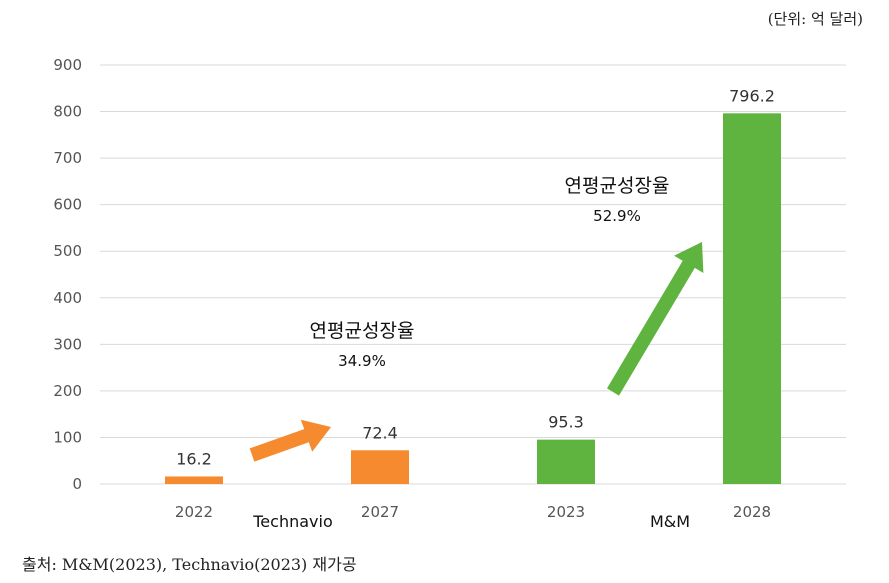 This screenshot has height=583, width=889. What do you see at coordinates (67, 205) in the screenshot?
I see `y-tick-label: 600` at bounding box center [67, 205].